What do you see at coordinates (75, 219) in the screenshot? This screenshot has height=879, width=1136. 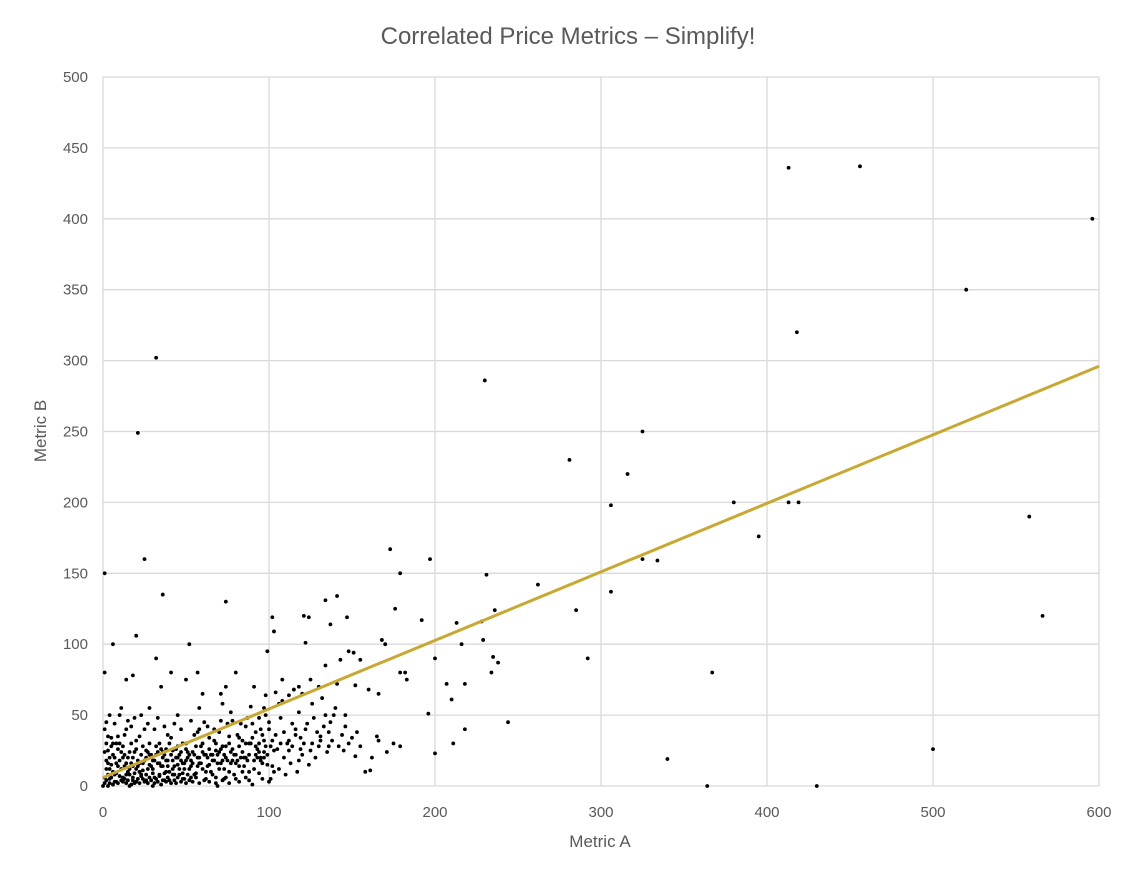 I see `y-tick-label: 400` at bounding box center [75, 219].